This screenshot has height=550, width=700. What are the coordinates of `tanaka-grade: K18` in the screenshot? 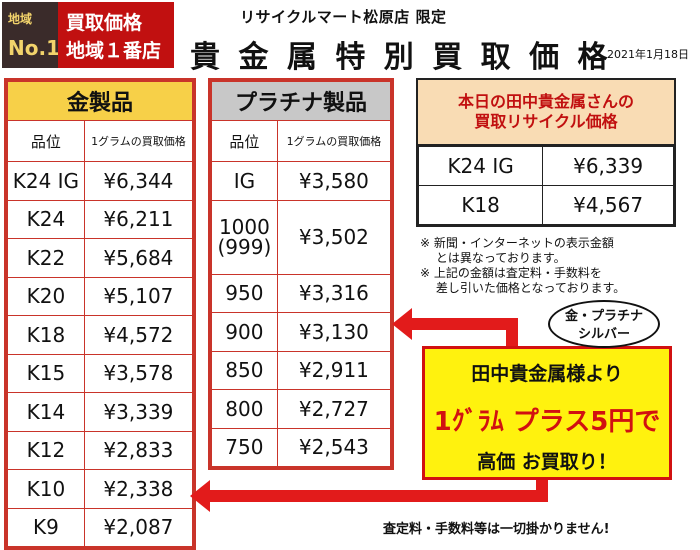 It's located at (480, 205).